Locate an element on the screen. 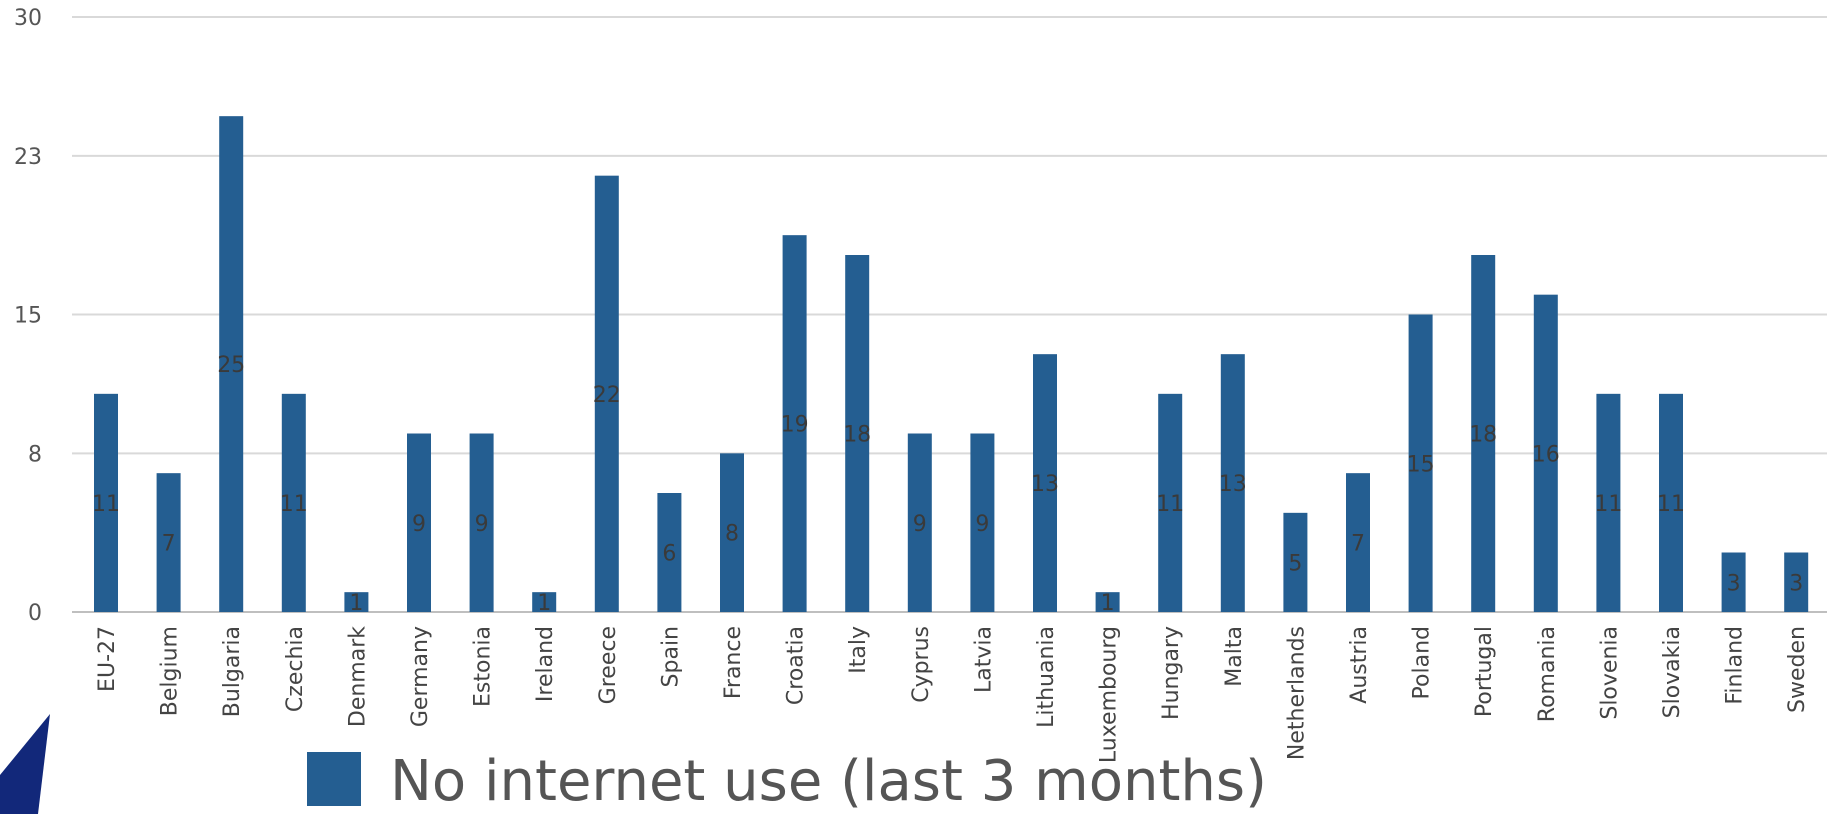 The image size is (1827, 814). x-tick-label: Portugal is located at coordinates (1484, 671).